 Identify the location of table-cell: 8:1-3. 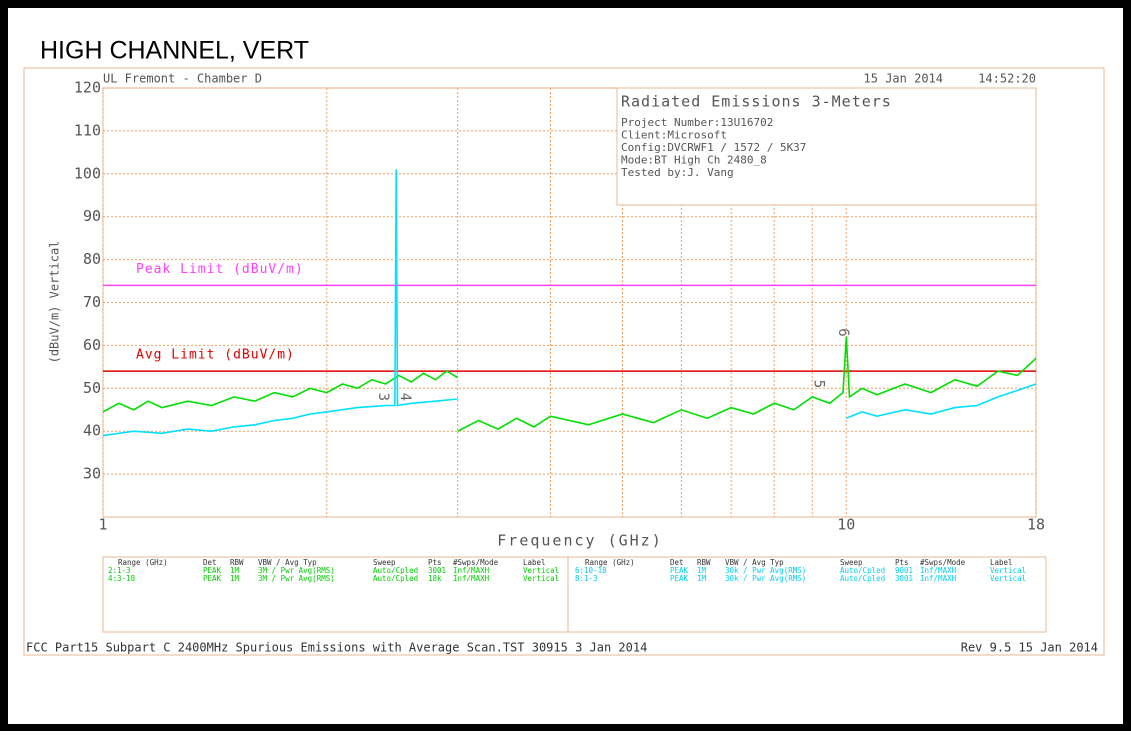
(586, 578).